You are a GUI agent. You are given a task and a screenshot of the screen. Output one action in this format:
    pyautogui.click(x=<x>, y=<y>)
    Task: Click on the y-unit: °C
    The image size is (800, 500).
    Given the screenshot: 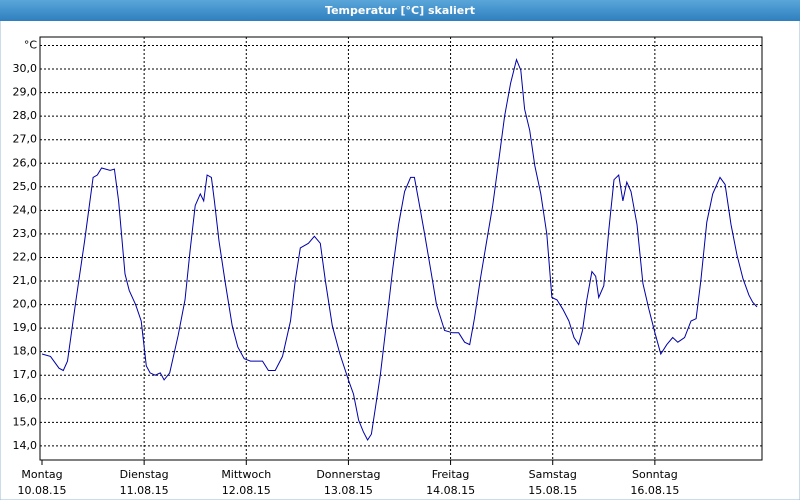 What is the action you would take?
    pyautogui.click(x=31, y=45)
    